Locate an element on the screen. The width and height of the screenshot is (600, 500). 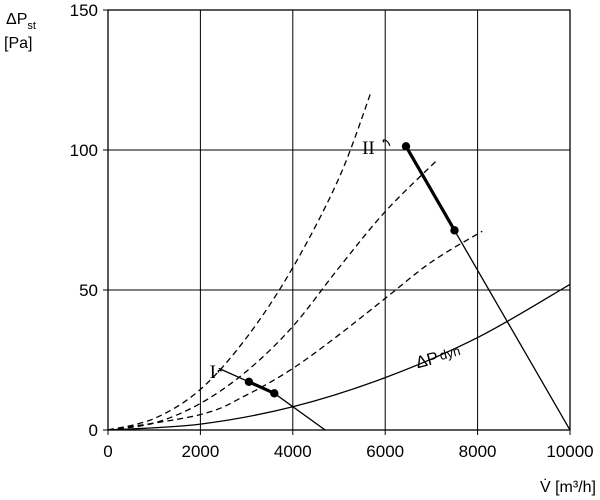
y-tick-label: 150 is located at coordinates (84, 10).